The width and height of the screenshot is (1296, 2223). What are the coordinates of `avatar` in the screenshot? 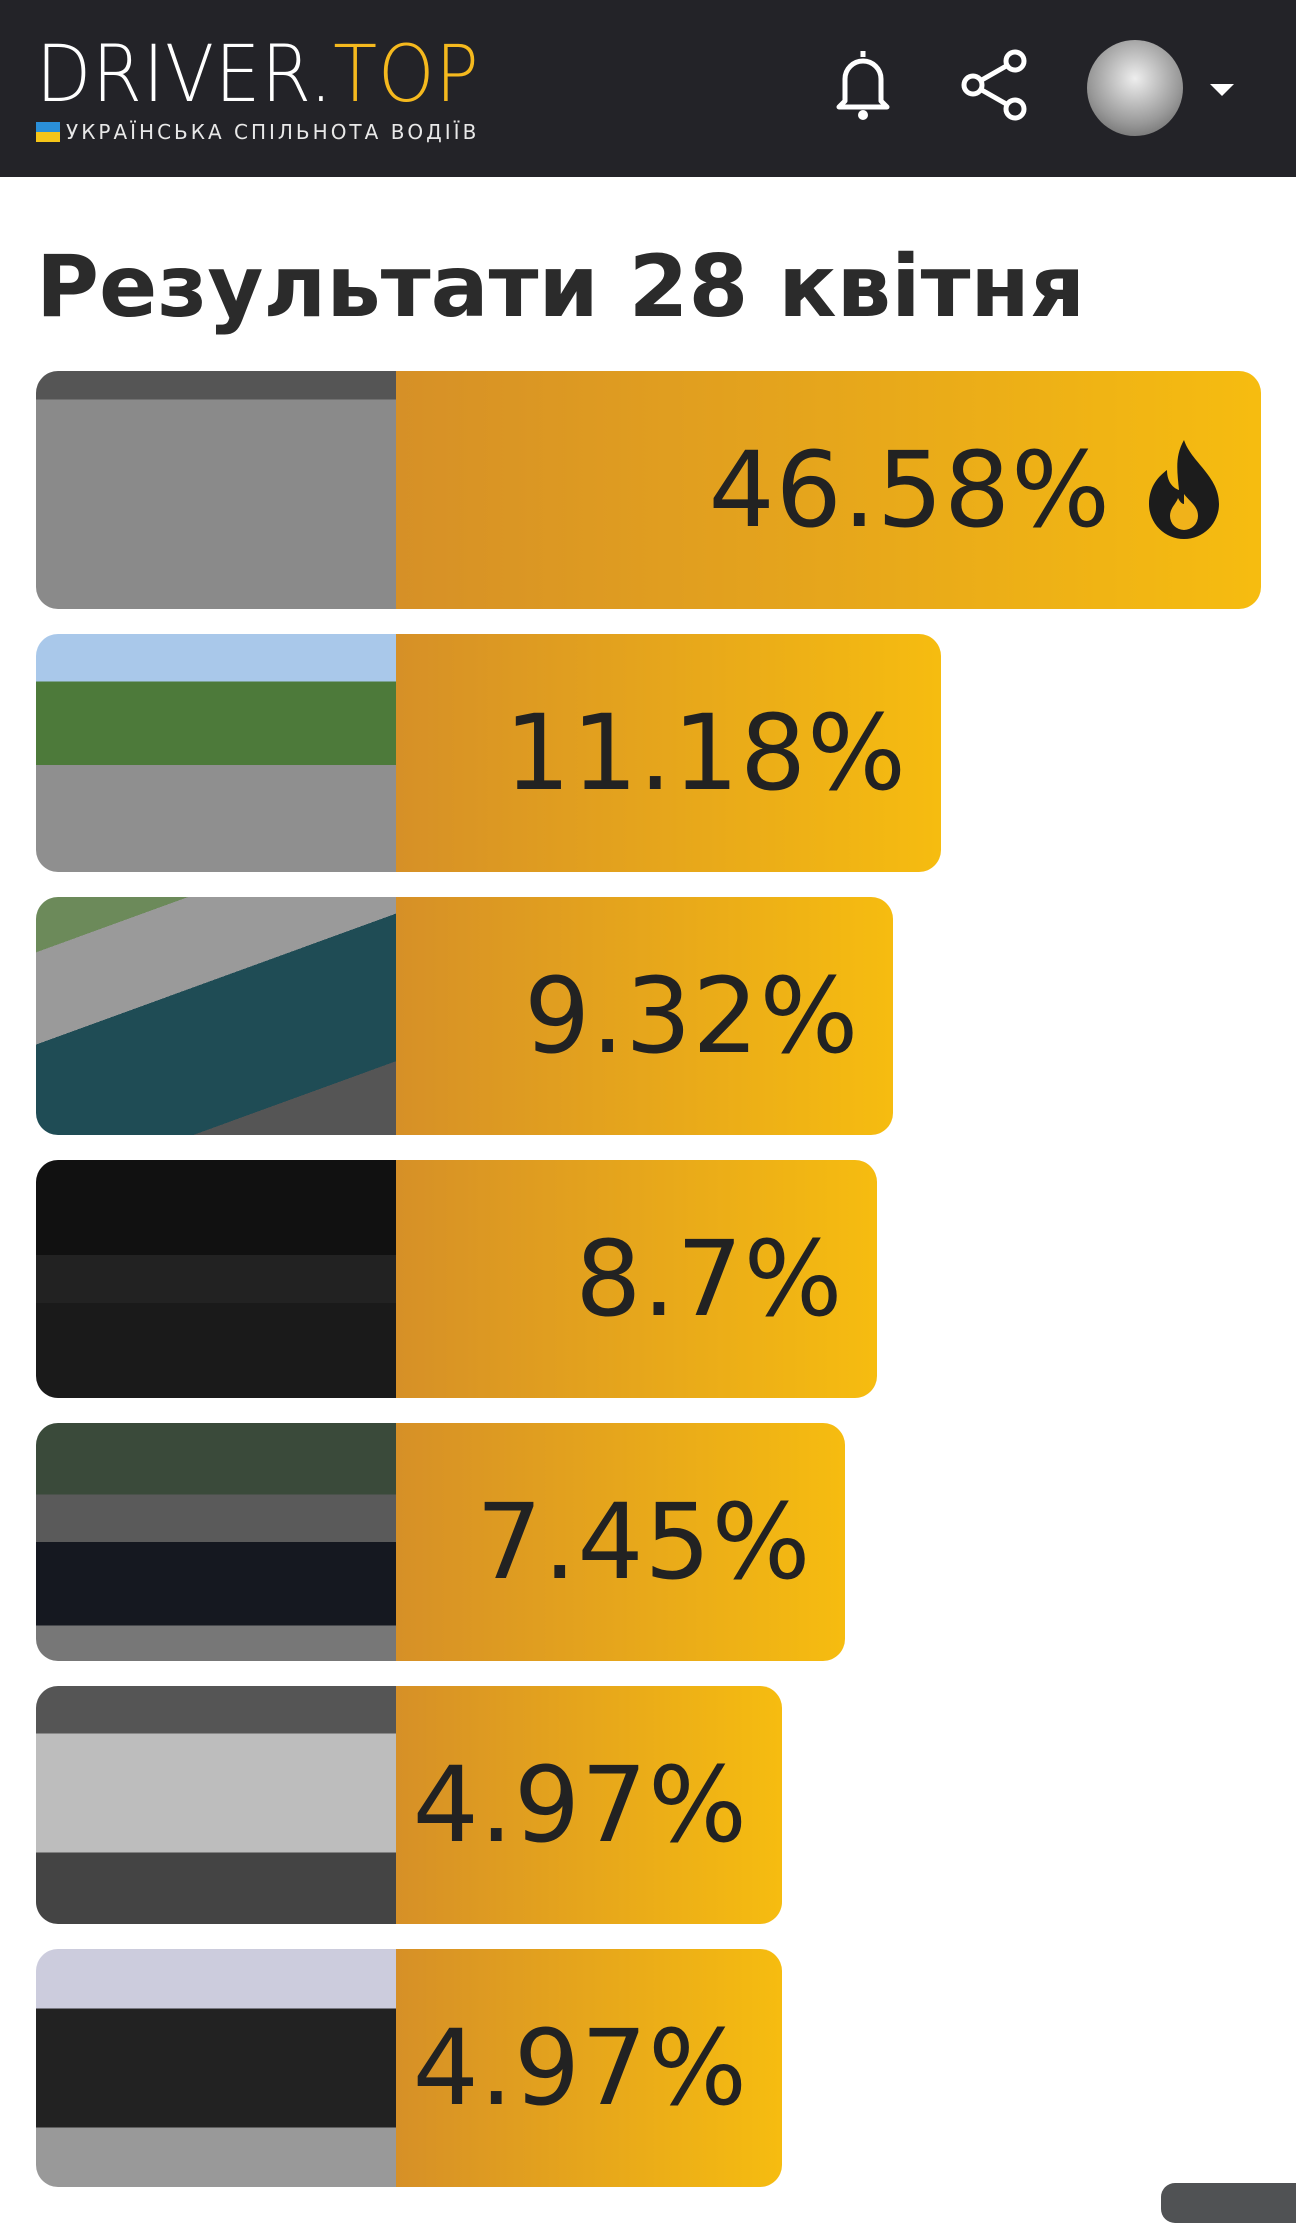 It's located at (1135, 88).